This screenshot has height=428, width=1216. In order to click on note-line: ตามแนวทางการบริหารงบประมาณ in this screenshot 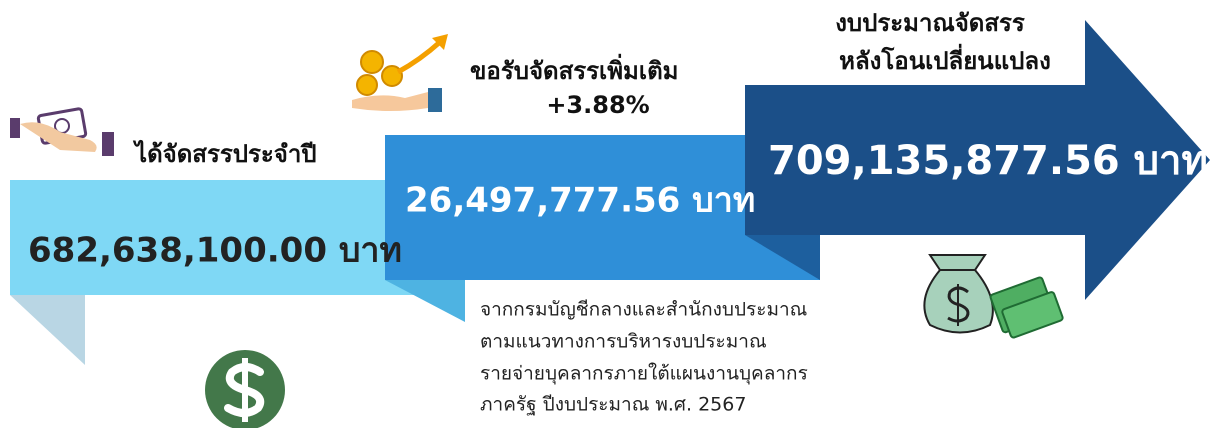, I will do `click(623, 342)`.